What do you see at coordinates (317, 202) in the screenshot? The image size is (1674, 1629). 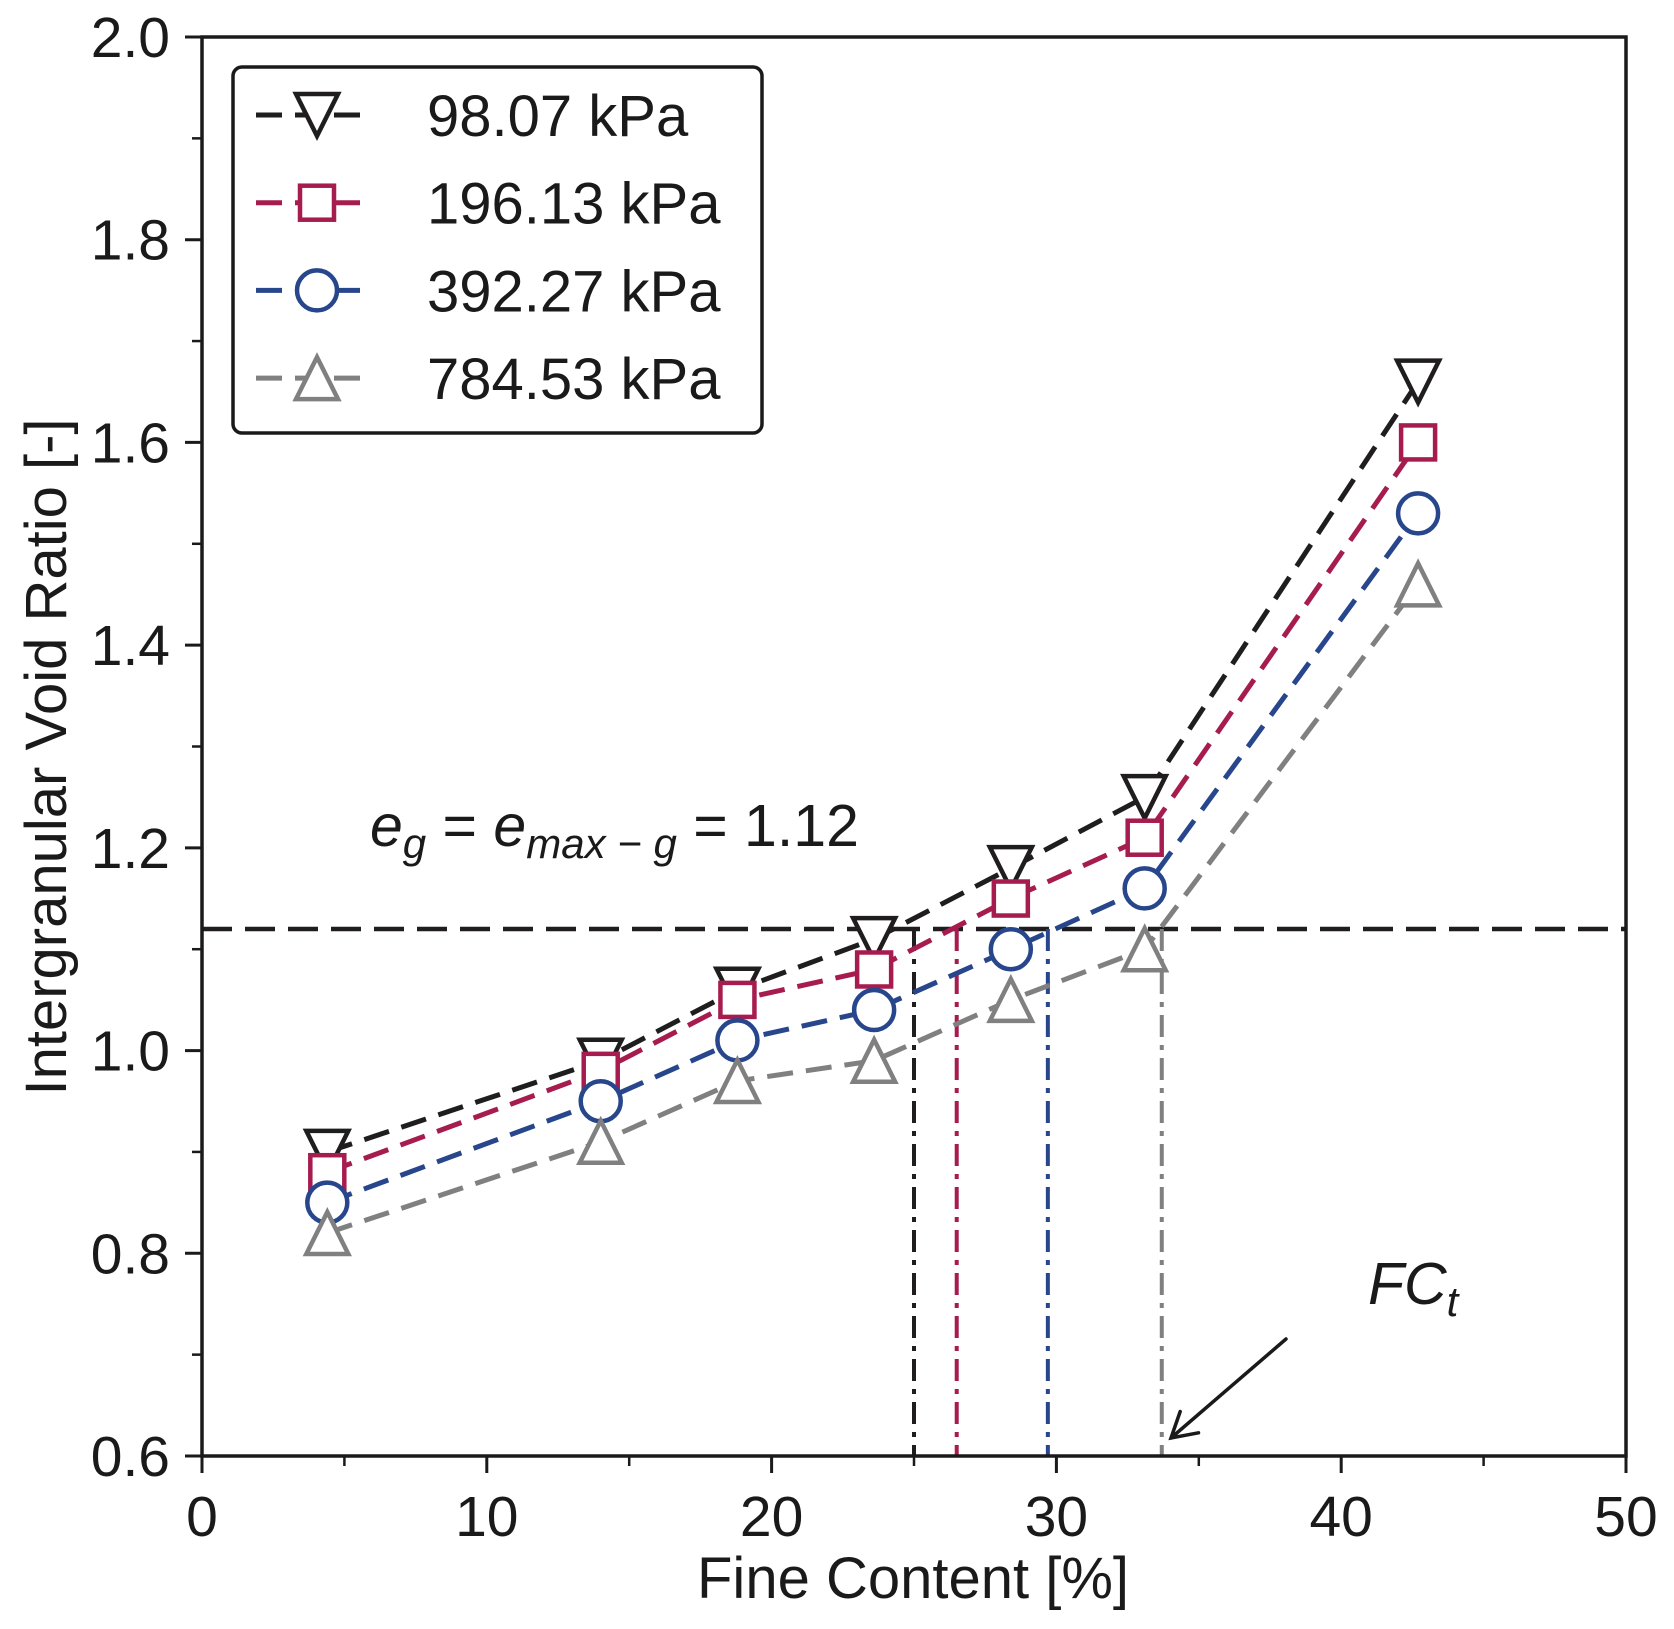 I see `legend-marker-196-13-kpa` at bounding box center [317, 202].